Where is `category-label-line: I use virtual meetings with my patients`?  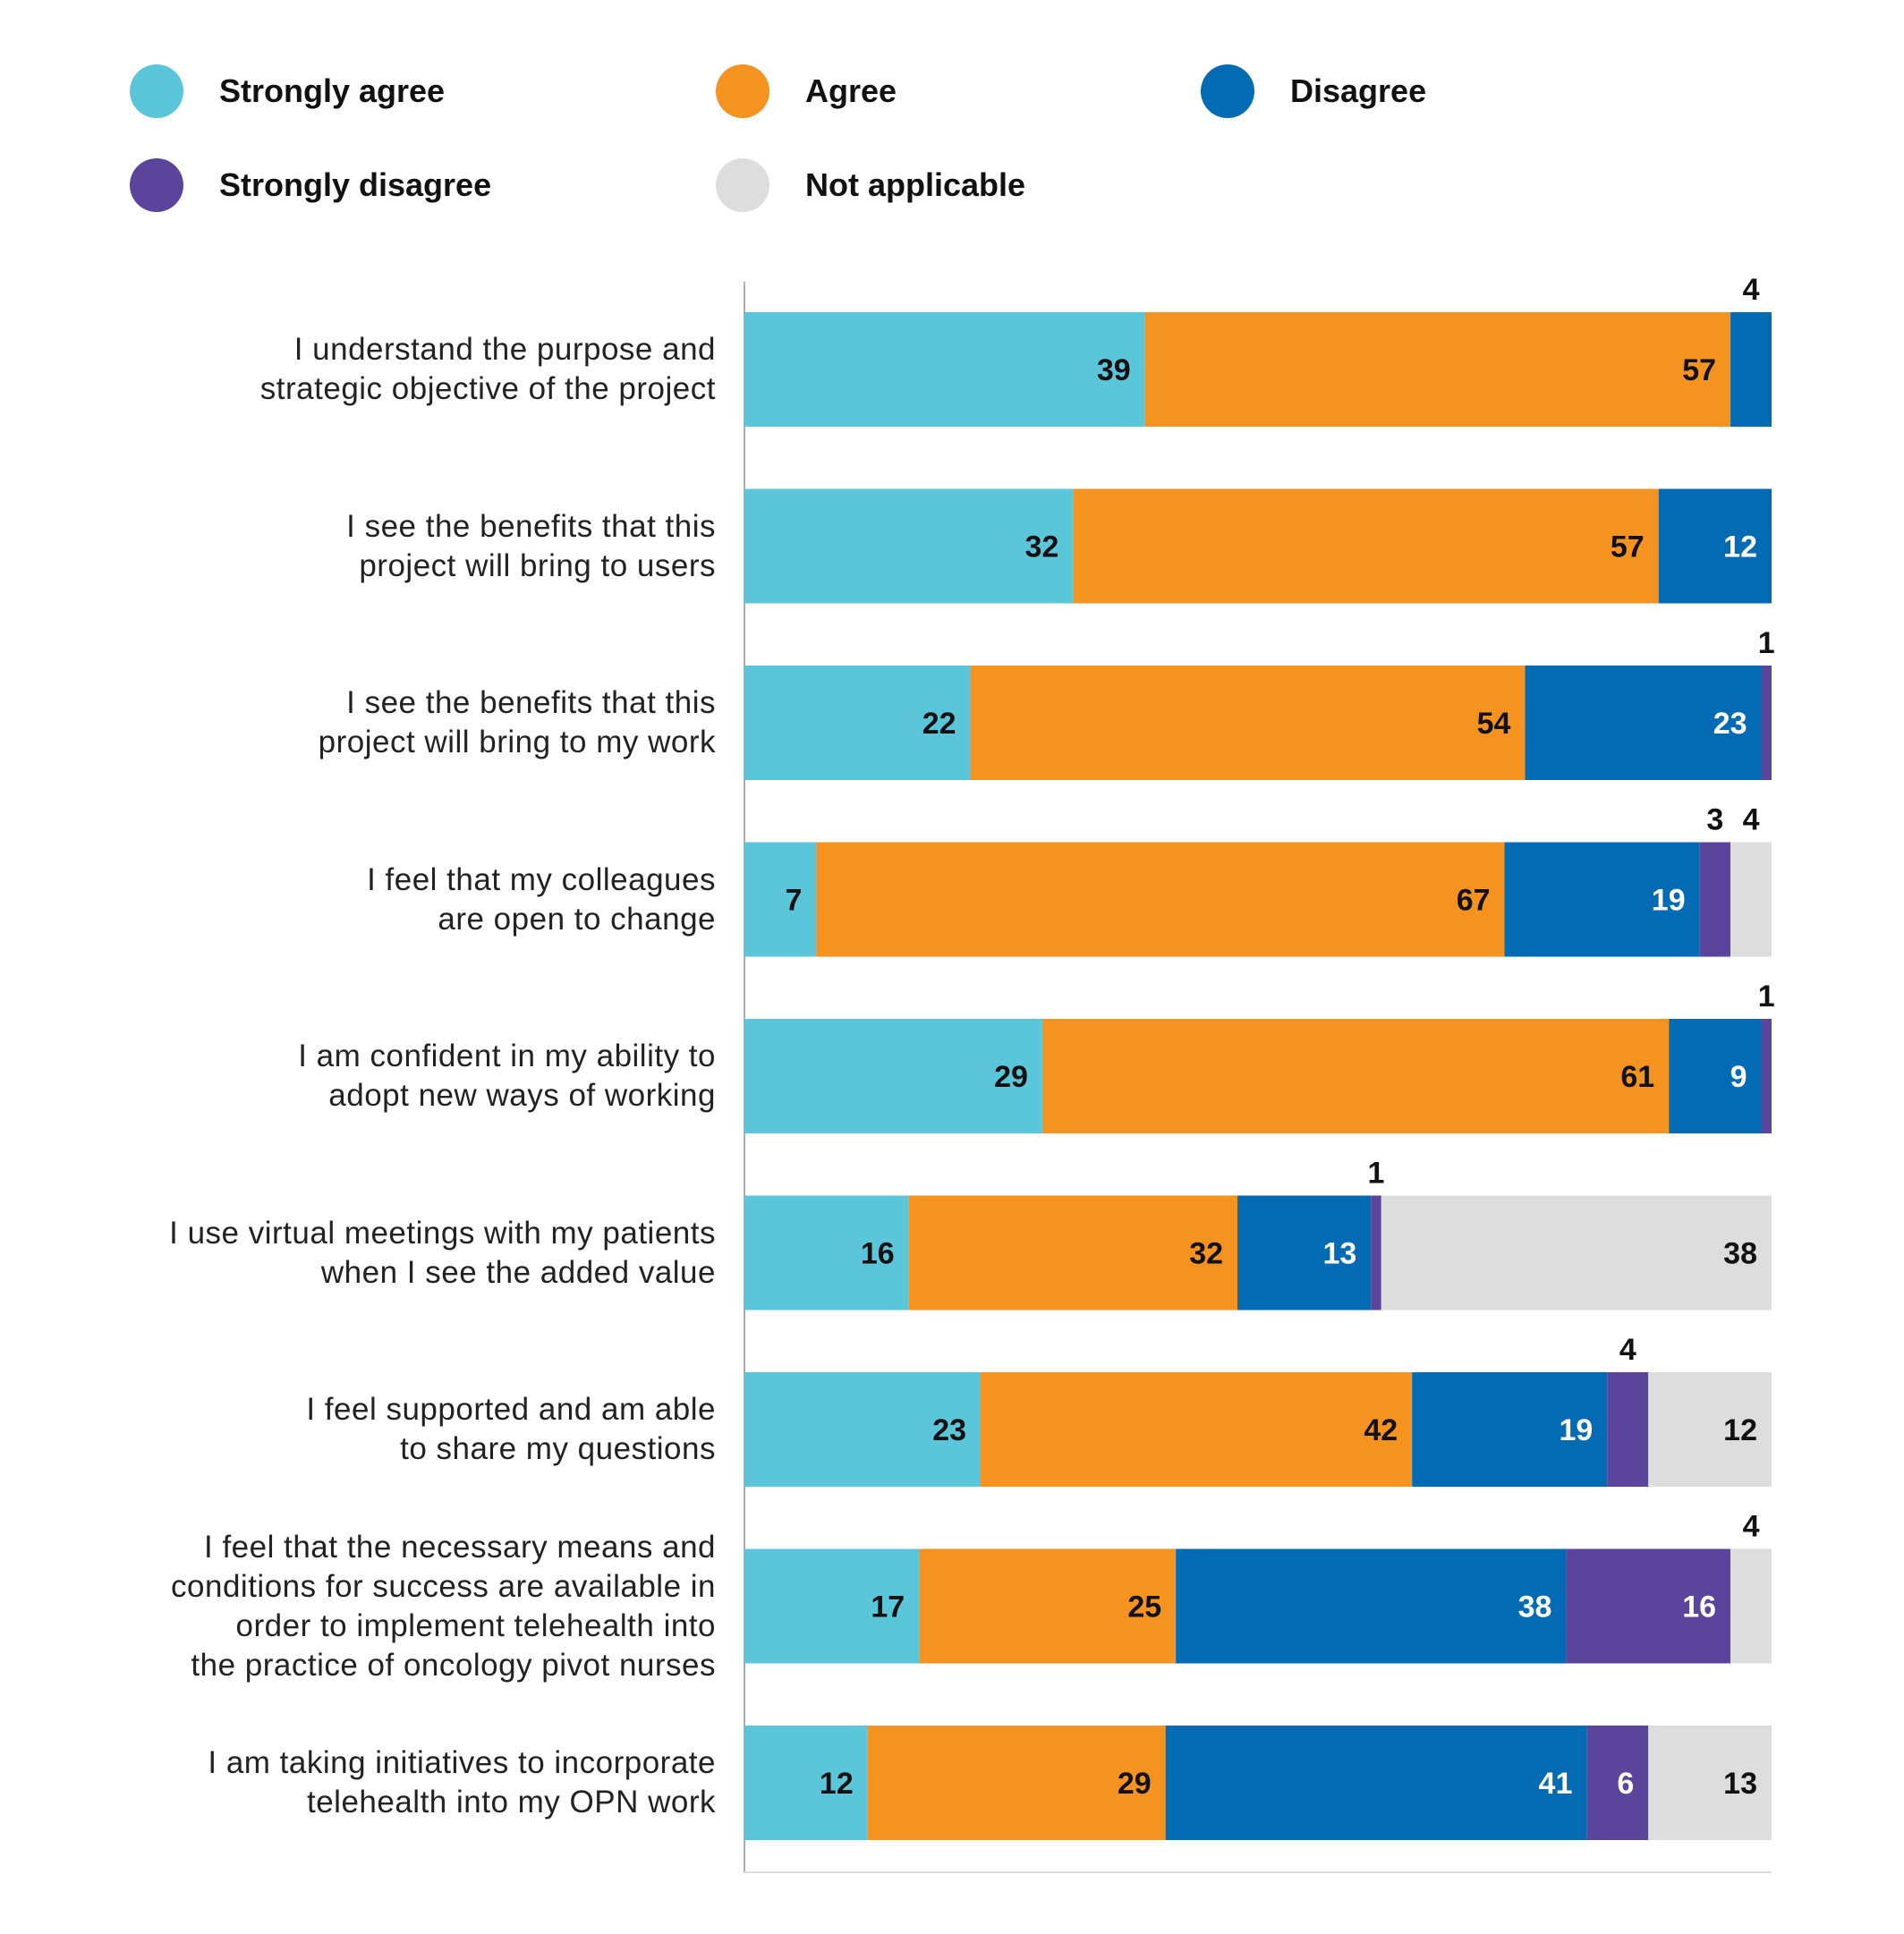 category-label-line: I use virtual meetings with my patients is located at coordinates (442, 1233).